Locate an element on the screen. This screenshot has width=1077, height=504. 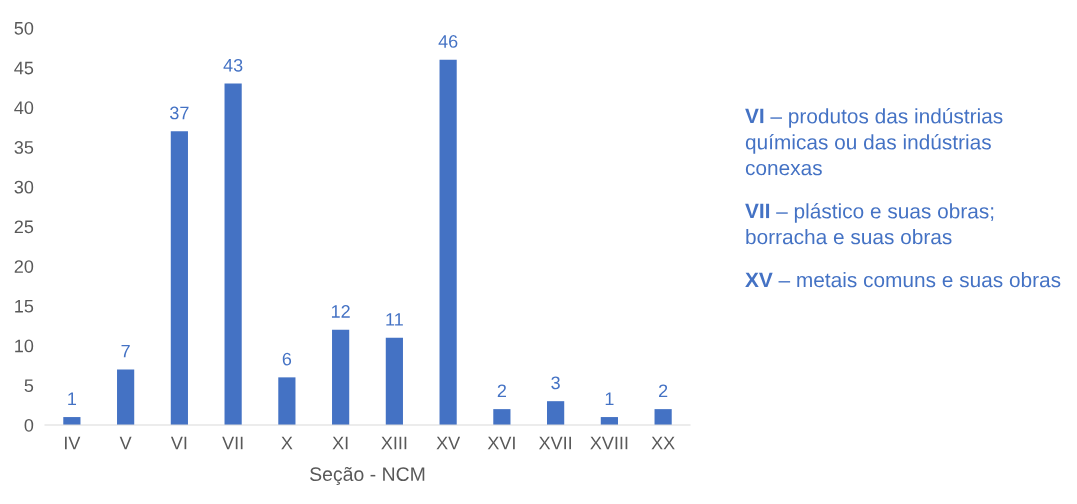
y-tick-label: 5 is located at coordinates (29, 386).